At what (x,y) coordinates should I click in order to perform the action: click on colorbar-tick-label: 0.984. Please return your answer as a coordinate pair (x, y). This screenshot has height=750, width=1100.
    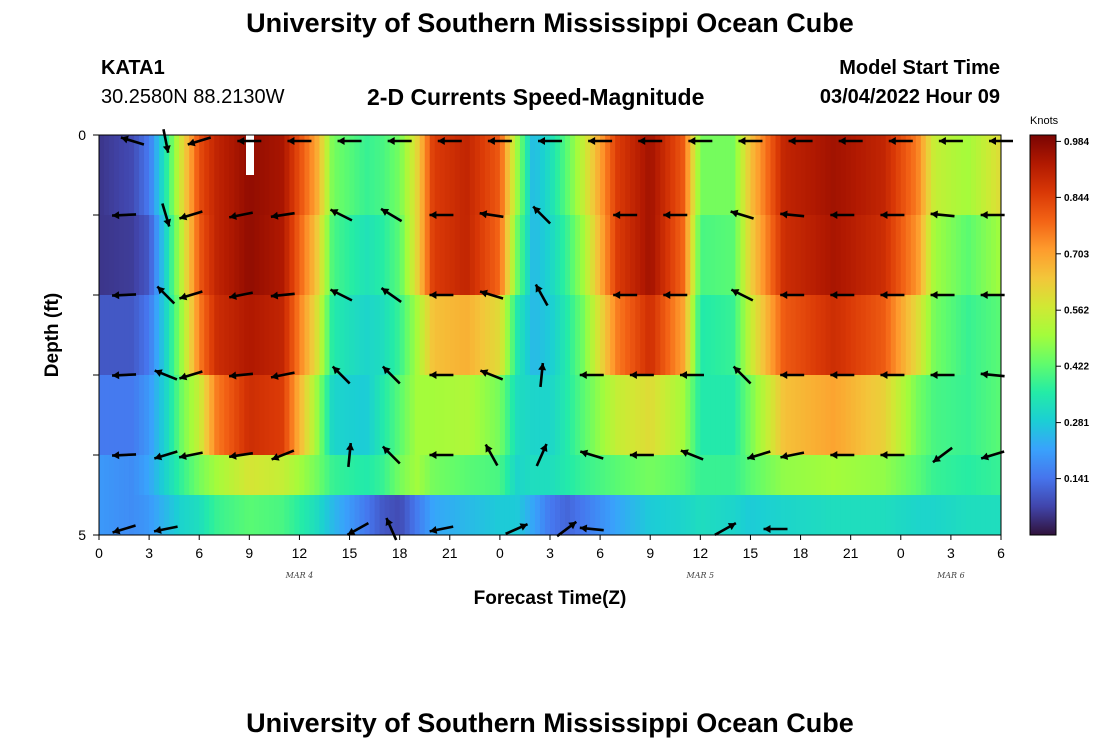
    Looking at the image, I should click on (1076, 142).